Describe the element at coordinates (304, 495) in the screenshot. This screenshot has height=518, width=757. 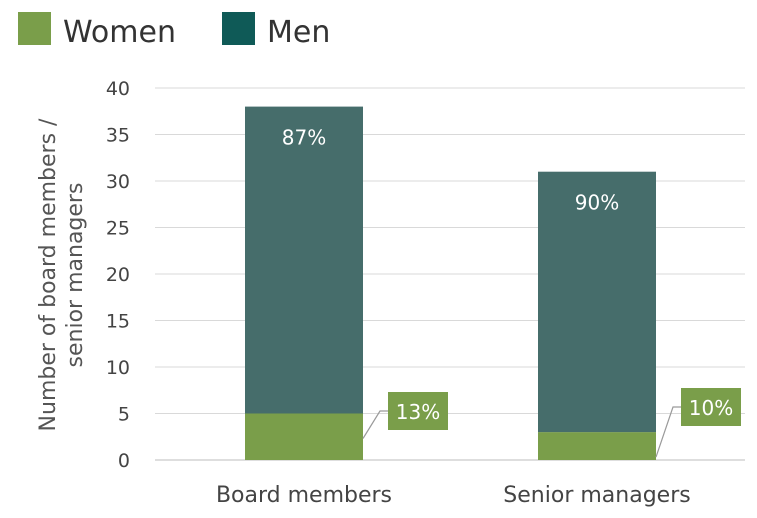
I see `x-category-label: Board members` at that location.